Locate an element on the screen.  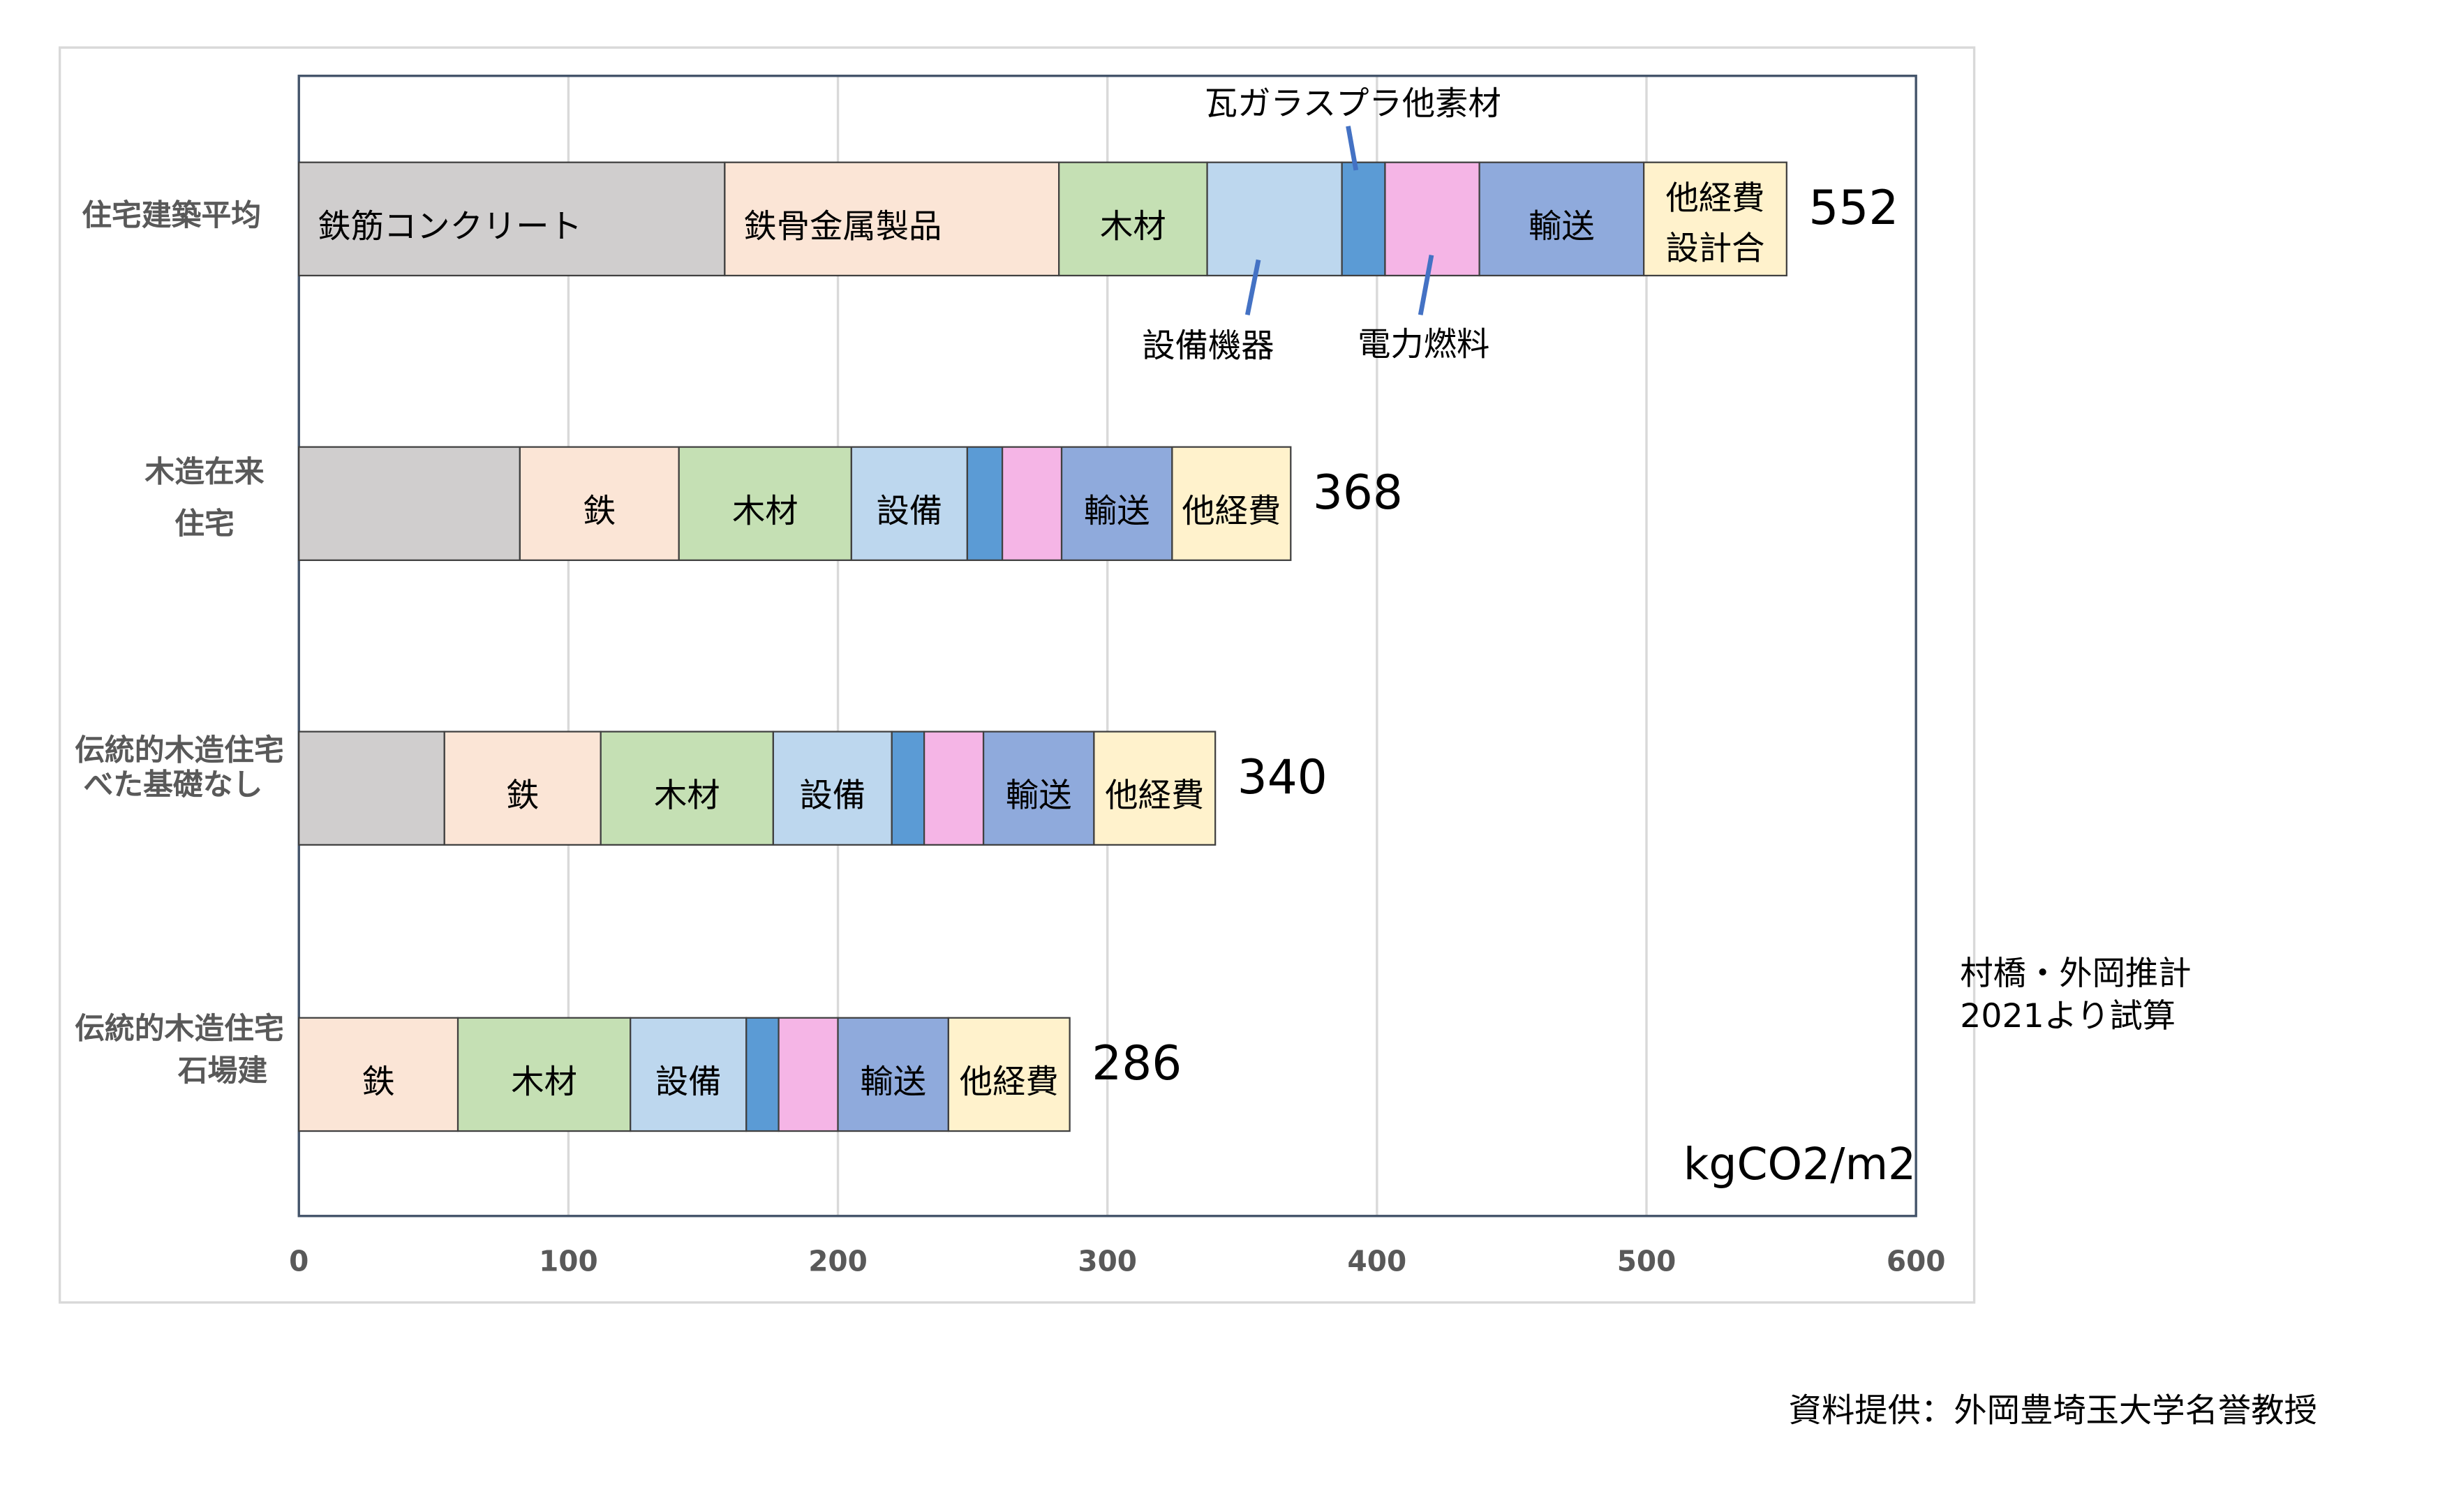
category-label: 木造在来 is located at coordinates (204, 471).